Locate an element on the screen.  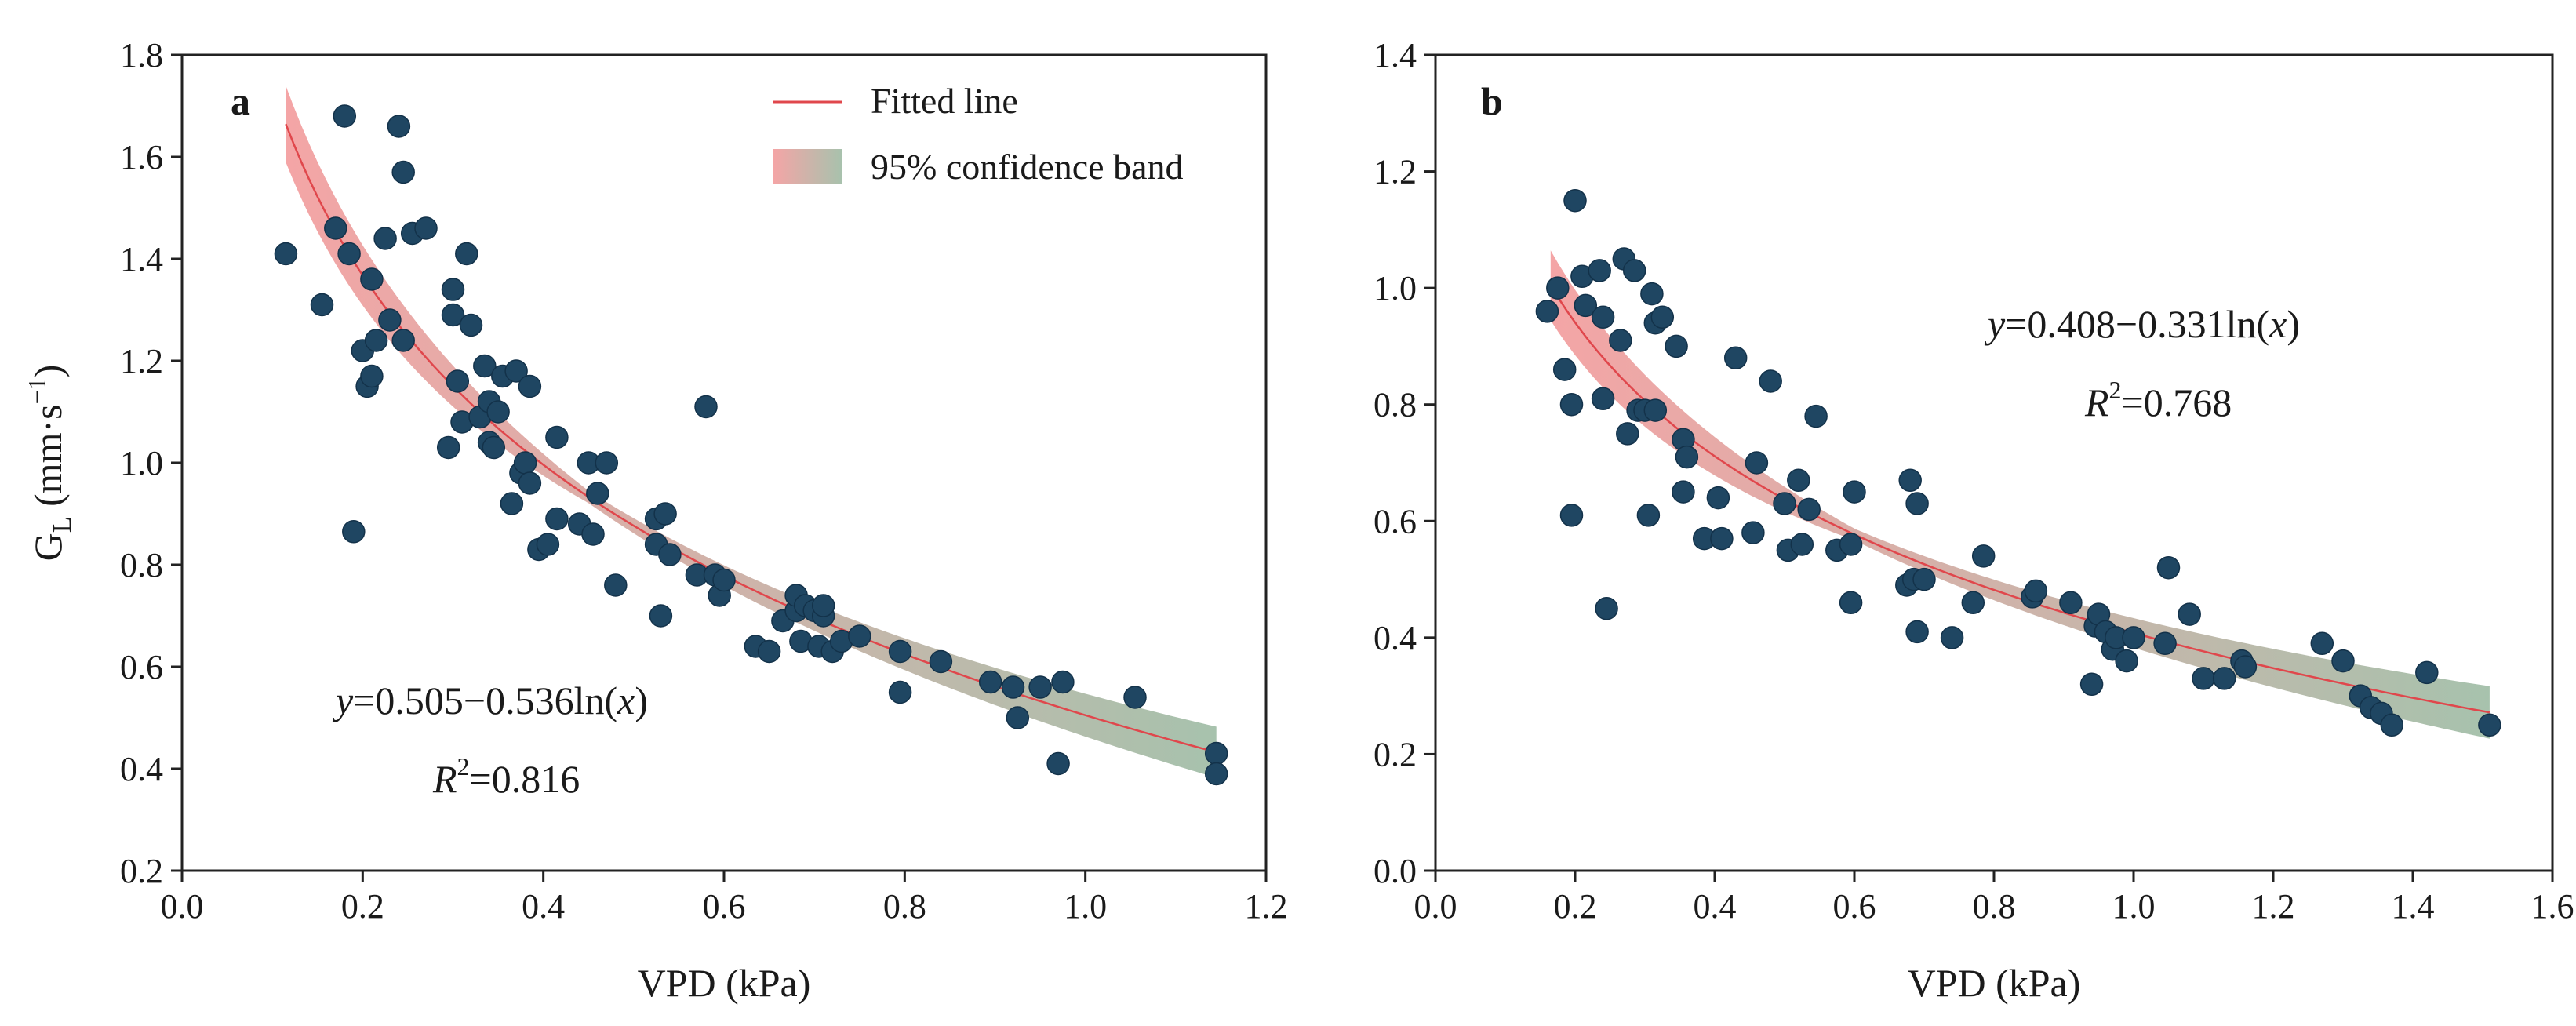
legend-band-swatch is located at coordinates (807, 166).